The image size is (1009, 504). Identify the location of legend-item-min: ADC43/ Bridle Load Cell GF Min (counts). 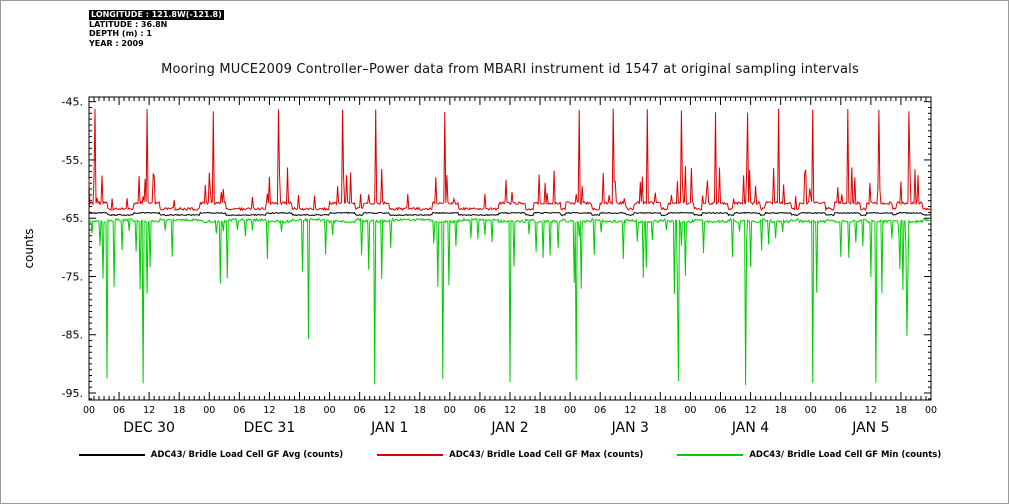
(809, 455).